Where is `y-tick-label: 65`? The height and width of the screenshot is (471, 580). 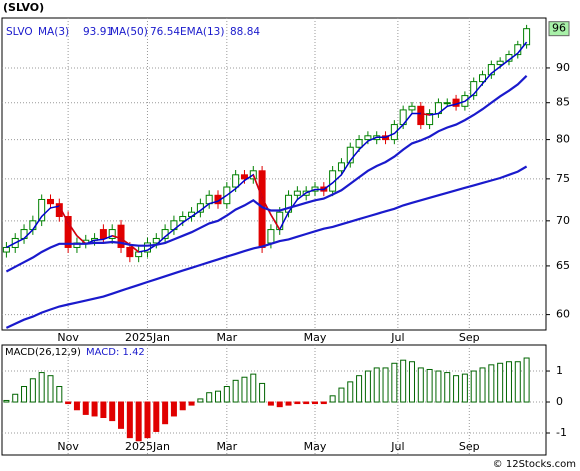
y-tick-label: 65 is located at coordinates (563, 265).